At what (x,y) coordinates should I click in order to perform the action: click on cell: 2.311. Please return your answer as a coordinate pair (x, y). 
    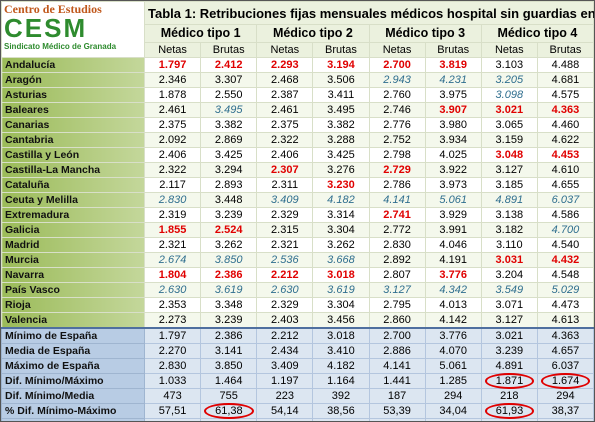
    Looking at the image, I should click on (285, 185).